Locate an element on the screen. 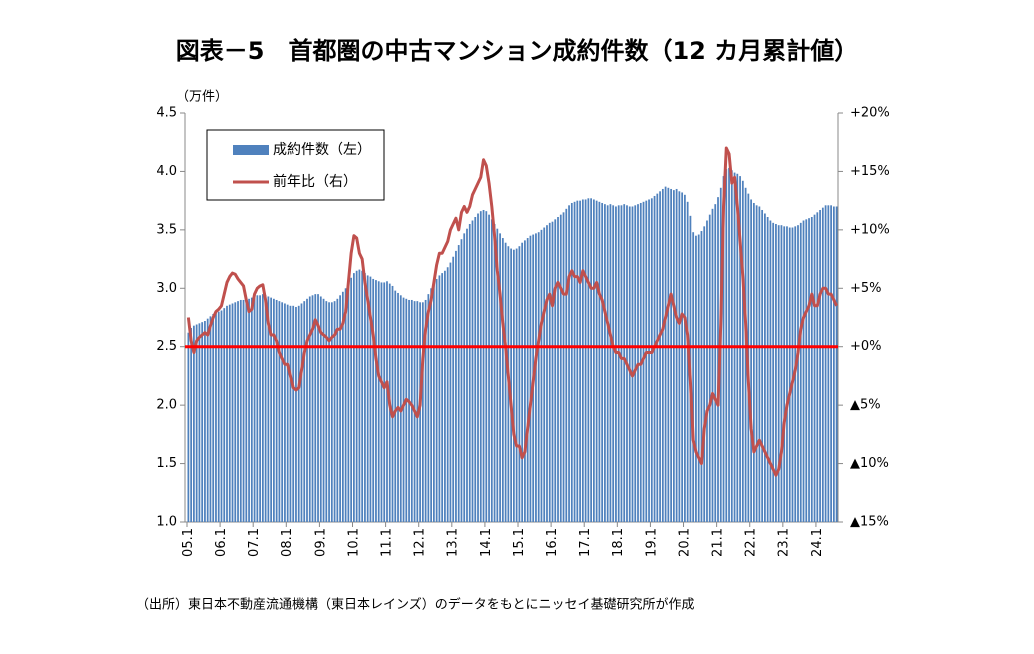 The height and width of the screenshot is (654, 1034). y-tick-label: 1.5 is located at coordinates (166, 463).